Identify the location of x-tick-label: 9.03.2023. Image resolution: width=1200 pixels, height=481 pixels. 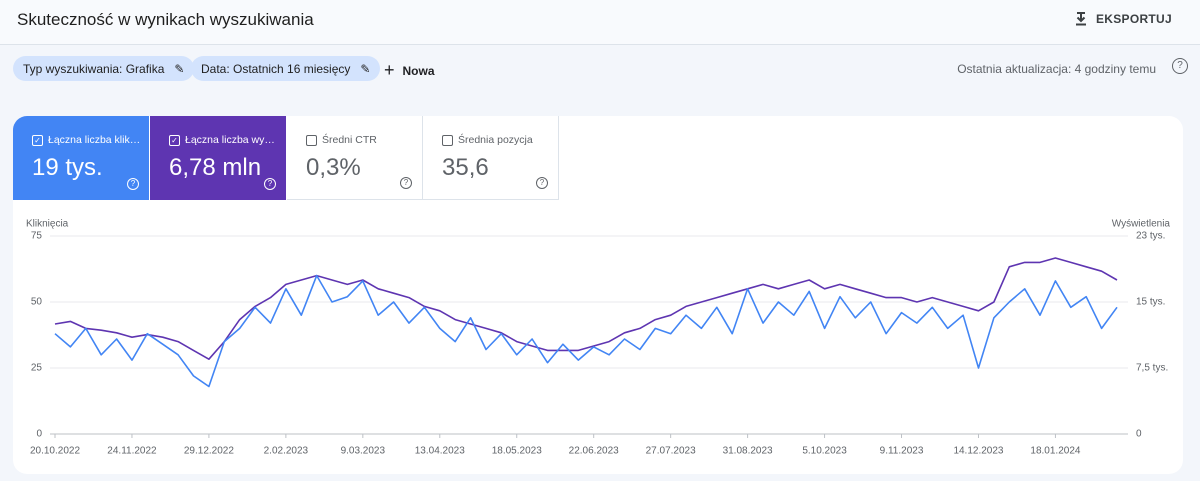
(363, 451).